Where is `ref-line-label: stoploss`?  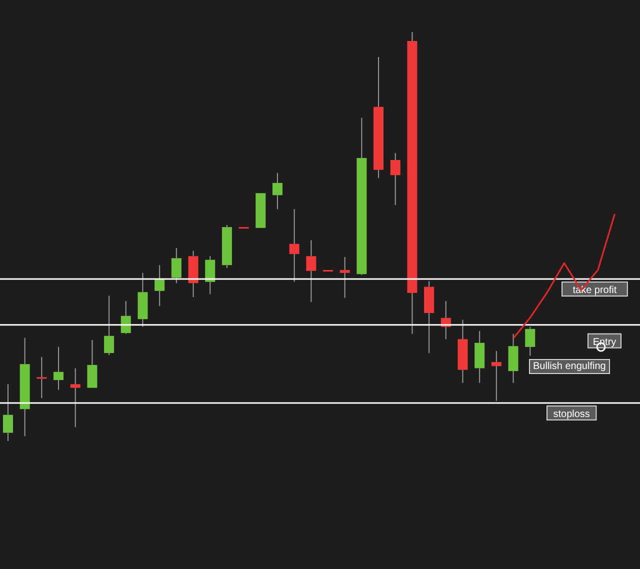
ref-line-label: stoploss is located at coordinates (571, 414).